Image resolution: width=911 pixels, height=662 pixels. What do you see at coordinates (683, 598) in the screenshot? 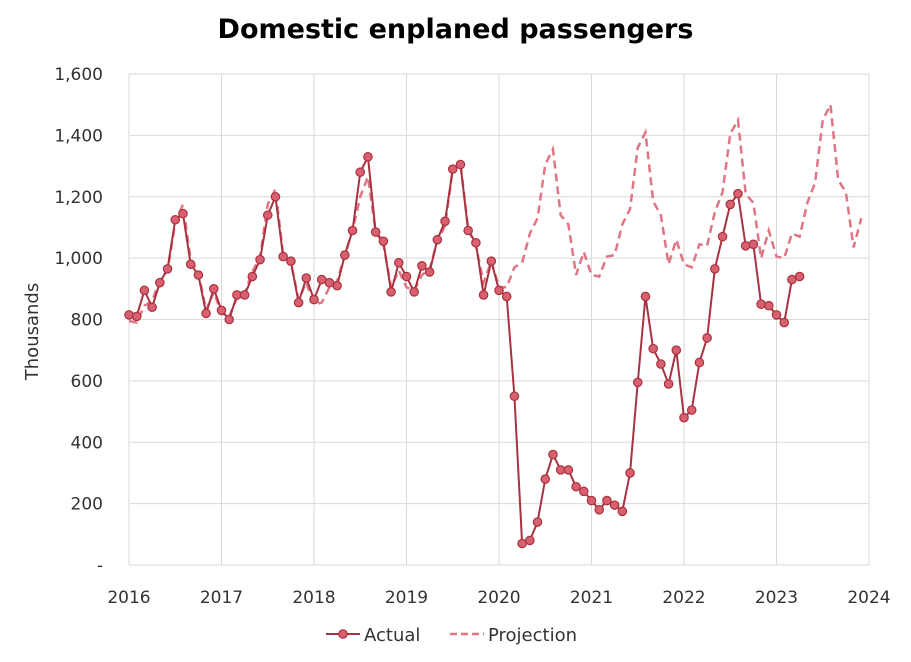
I see `x-tick-label: 2022` at bounding box center [683, 598].